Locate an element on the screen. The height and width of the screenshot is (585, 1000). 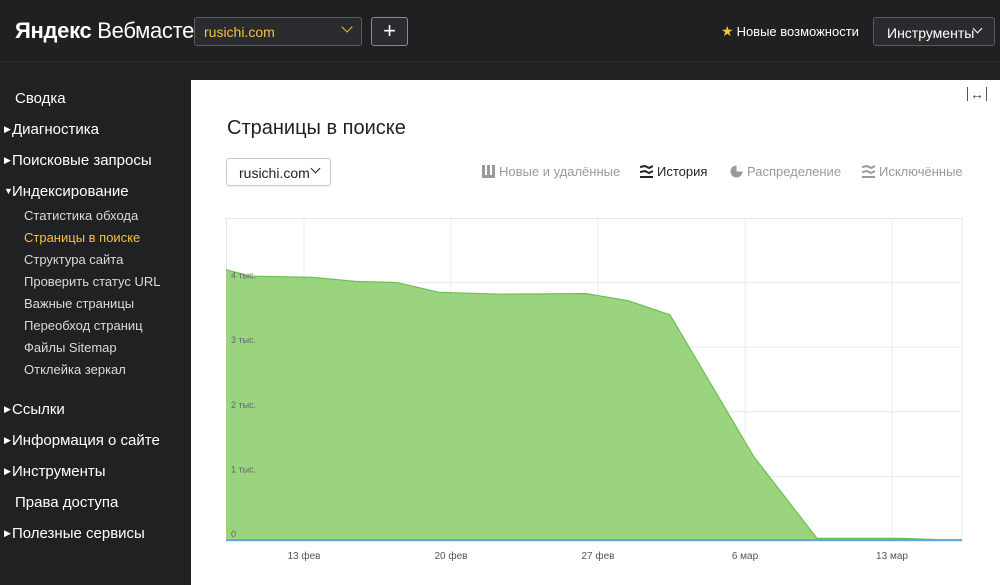
tab-label: История is located at coordinates (682, 171).